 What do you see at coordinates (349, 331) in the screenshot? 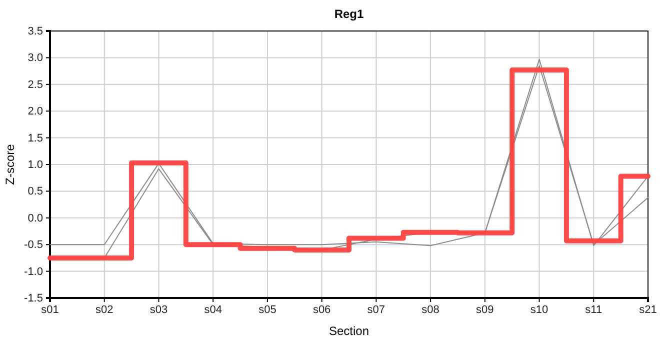
I see `x-axis-title: Section` at bounding box center [349, 331].